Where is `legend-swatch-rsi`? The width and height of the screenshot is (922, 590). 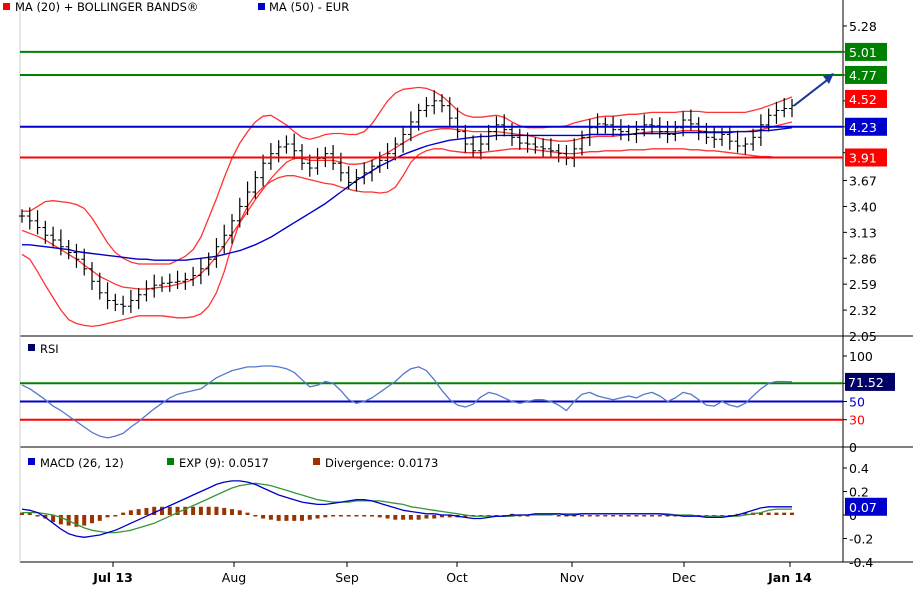
legend-swatch-rsi is located at coordinates (31, 347).